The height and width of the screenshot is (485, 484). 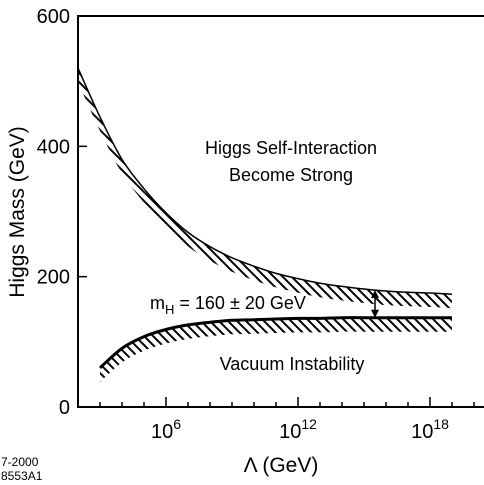 What do you see at coordinates (157, 303) in the screenshot?
I see `mass-symbol: m` at bounding box center [157, 303].